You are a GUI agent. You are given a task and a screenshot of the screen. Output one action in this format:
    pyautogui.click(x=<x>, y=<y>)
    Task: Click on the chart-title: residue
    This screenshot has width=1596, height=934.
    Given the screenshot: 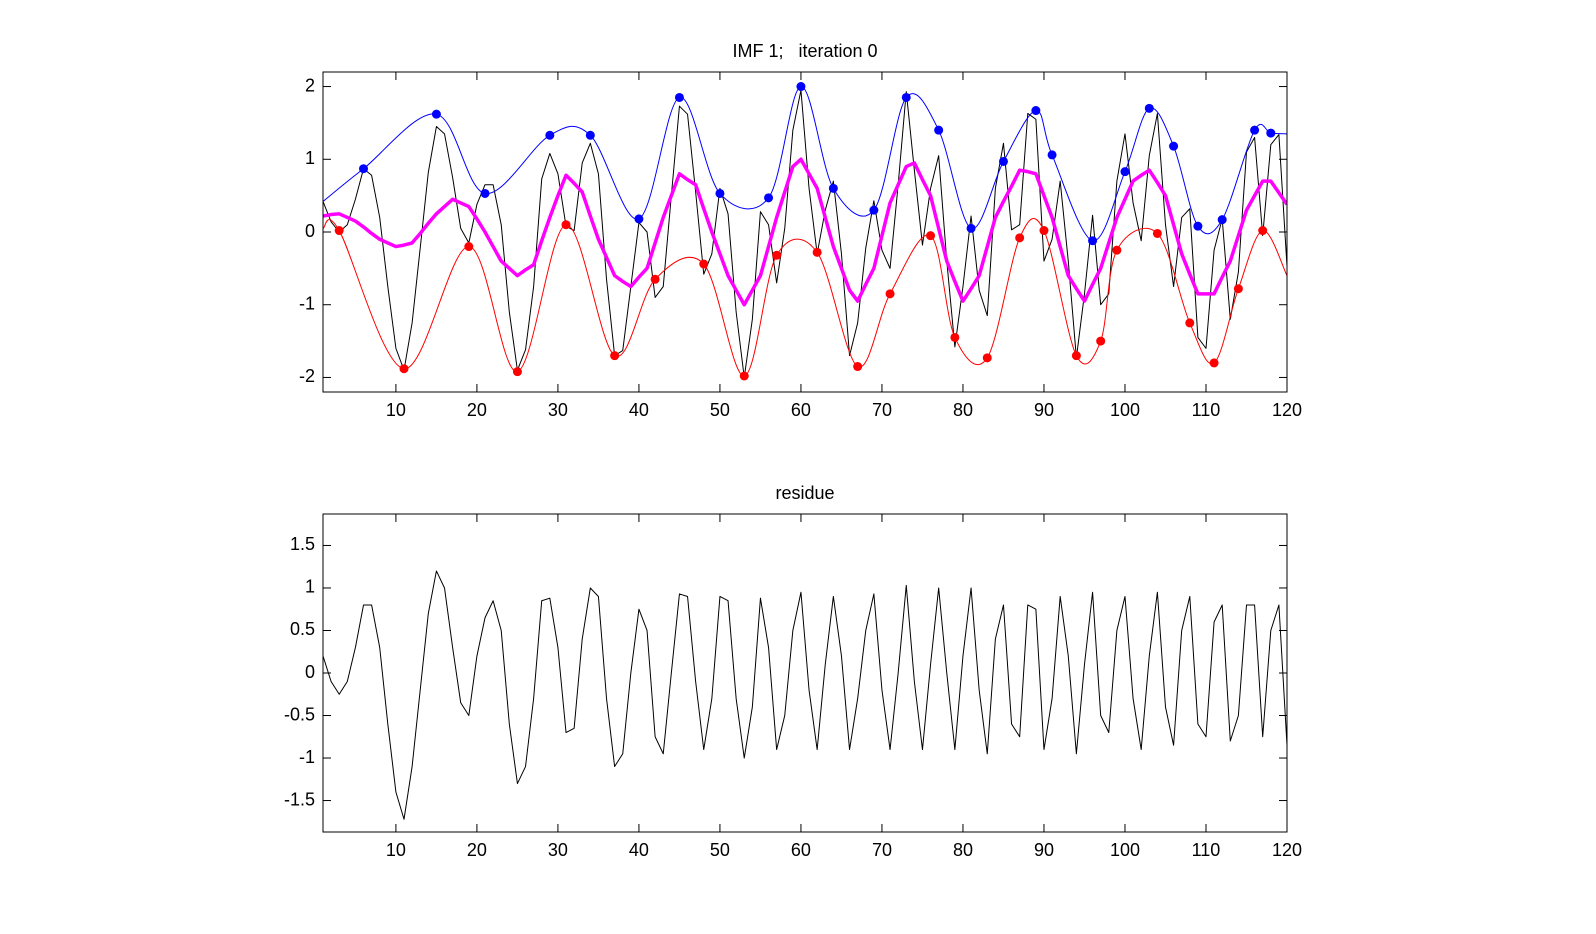 What is the action you would take?
    pyautogui.click(x=804, y=493)
    